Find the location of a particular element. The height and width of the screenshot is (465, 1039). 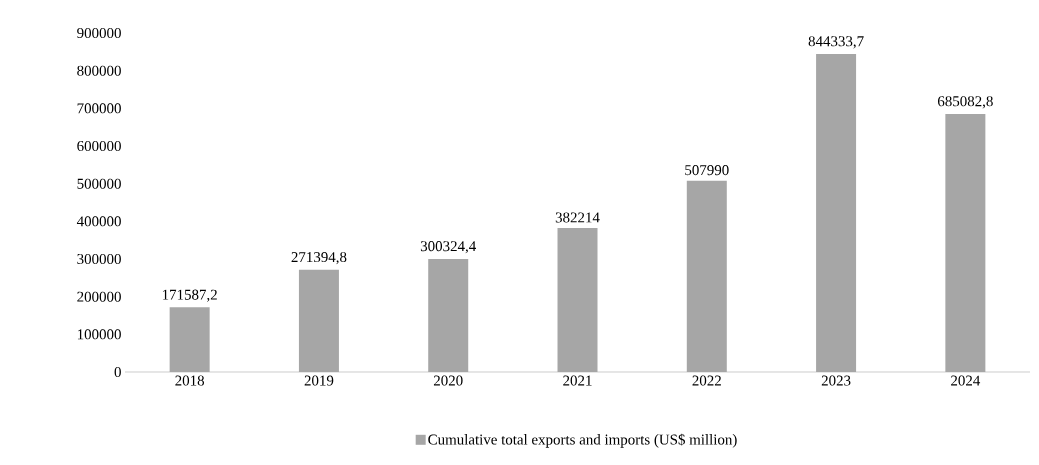

data-label: 685082,8 is located at coordinates (965, 102).